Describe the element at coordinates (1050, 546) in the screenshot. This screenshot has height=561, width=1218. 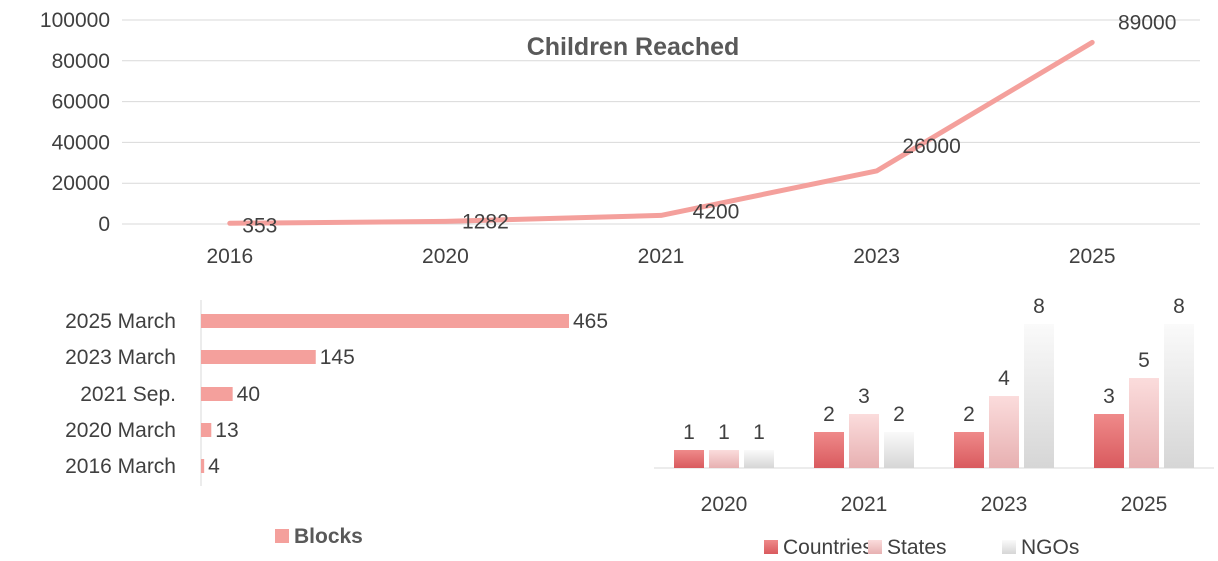
I see `legend-label: NGOs` at that location.